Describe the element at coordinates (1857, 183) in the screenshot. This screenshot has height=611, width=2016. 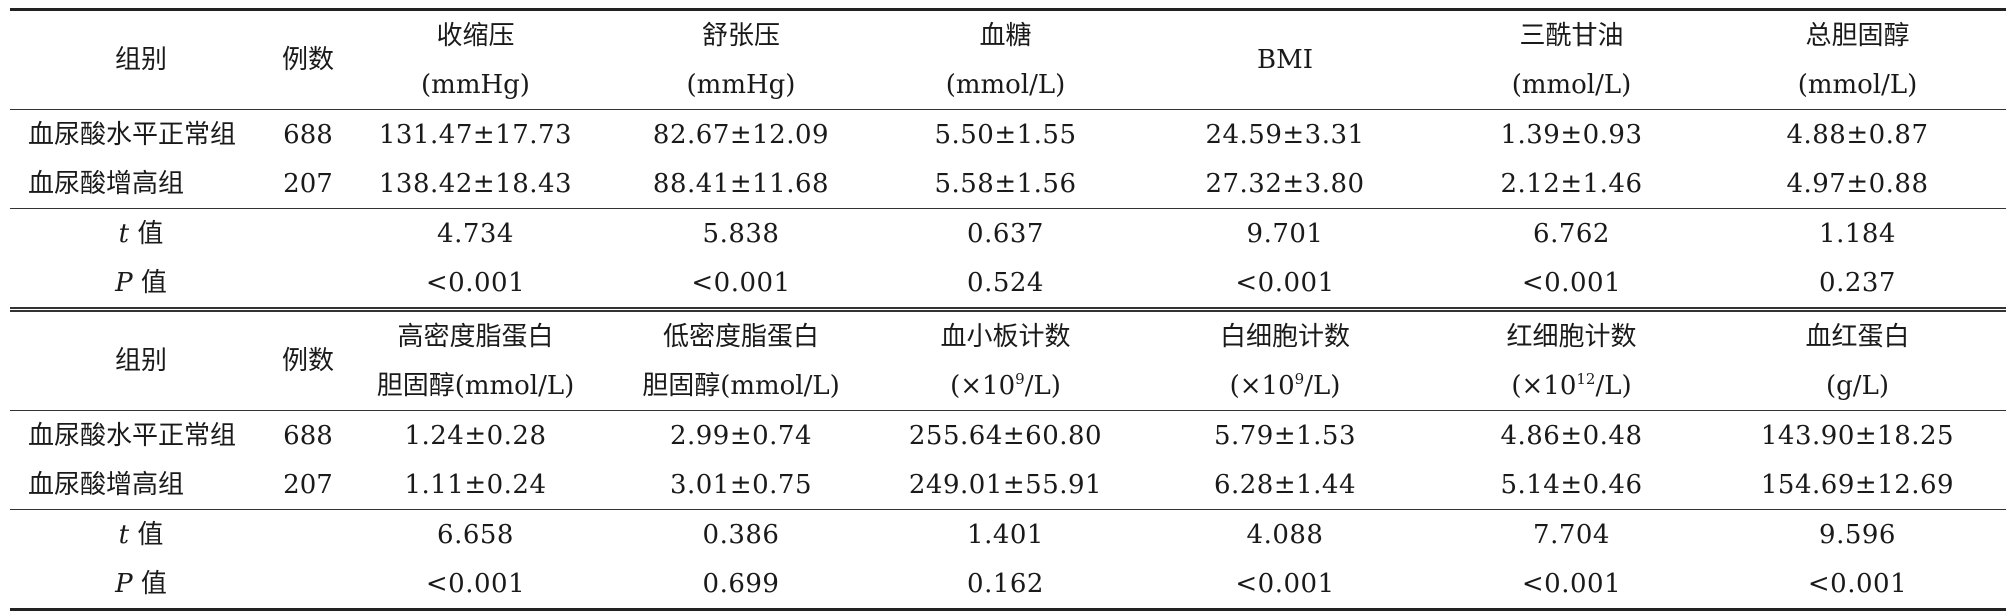
I see `cell-value: 4.97±0.88` at that location.